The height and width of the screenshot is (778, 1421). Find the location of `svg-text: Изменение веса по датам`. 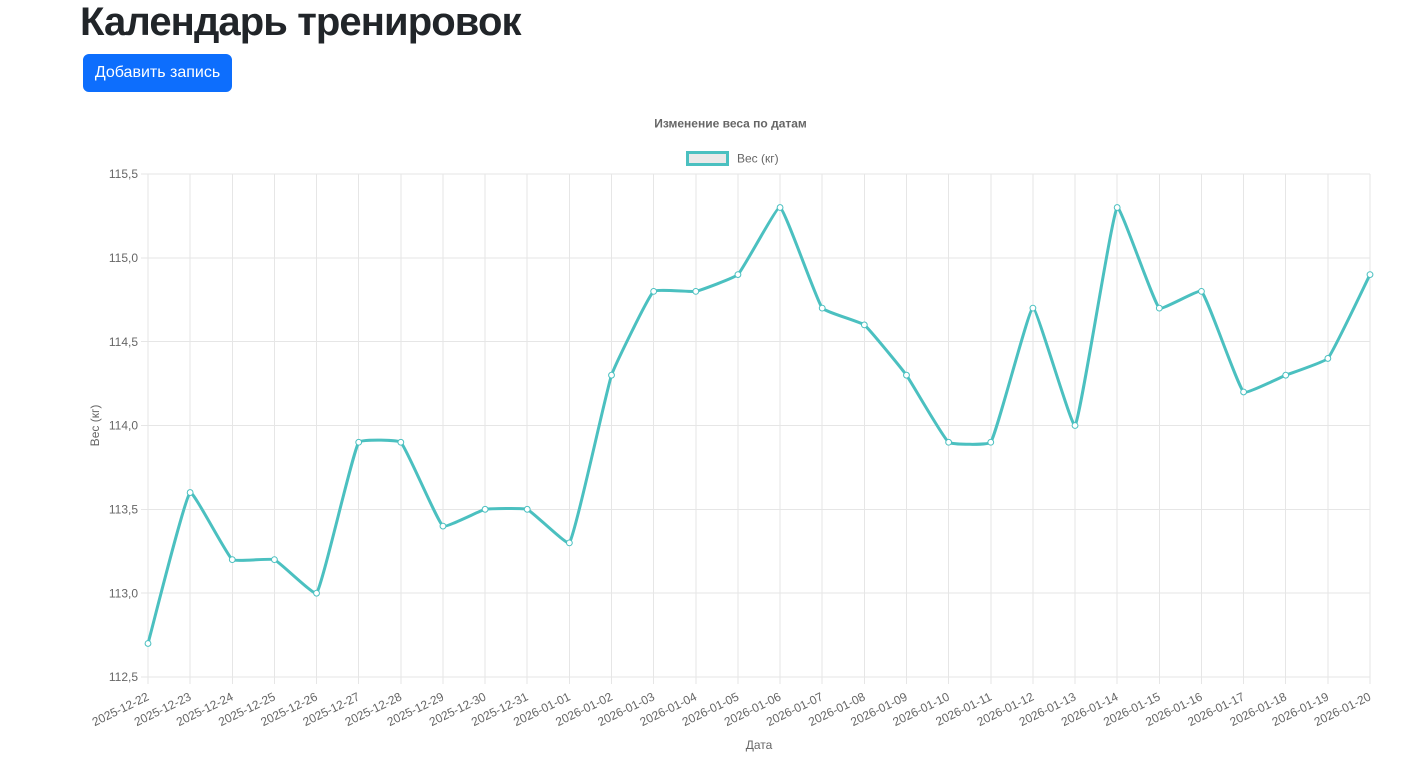

svg-text: Изменение веса по датам is located at coordinates (730, 124).